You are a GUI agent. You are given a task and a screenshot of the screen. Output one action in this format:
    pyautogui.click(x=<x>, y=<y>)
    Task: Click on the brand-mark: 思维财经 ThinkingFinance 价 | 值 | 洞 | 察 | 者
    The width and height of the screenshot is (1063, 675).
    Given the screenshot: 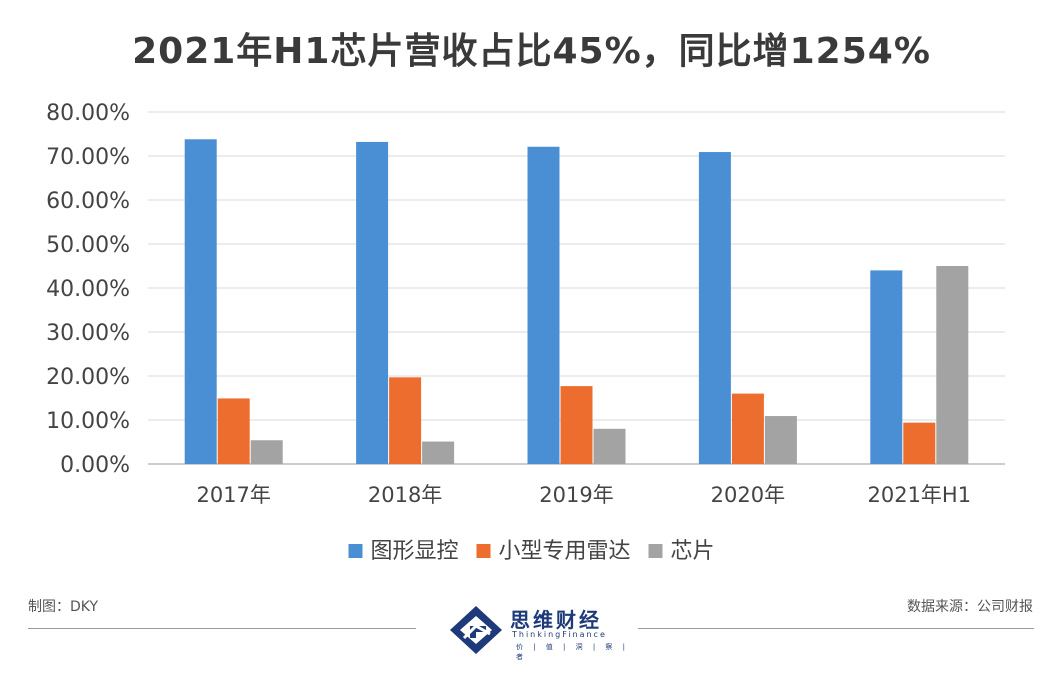 What is the action you would take?
    pyautogui.click(x=541, y=632)
    